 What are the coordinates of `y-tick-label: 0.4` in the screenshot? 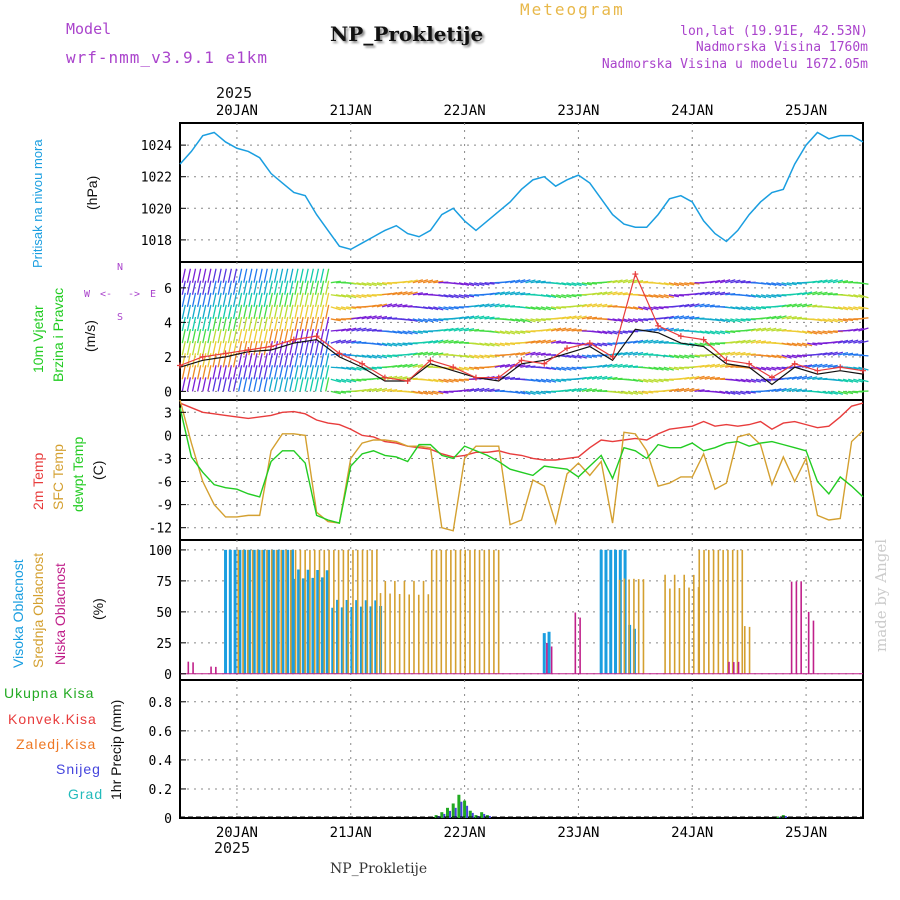 It's located at (161, 761).